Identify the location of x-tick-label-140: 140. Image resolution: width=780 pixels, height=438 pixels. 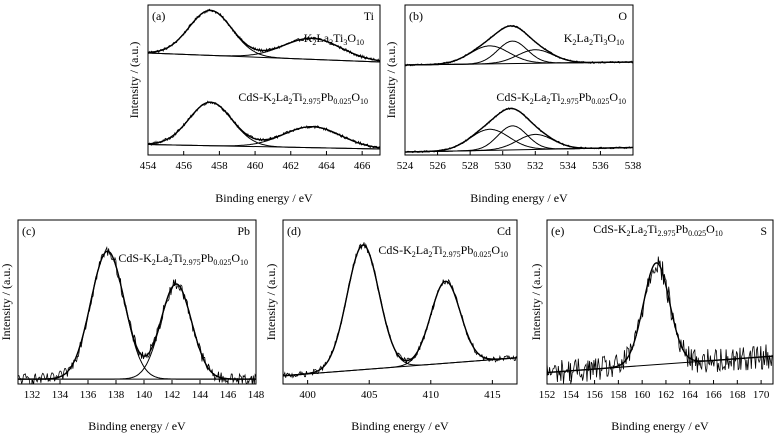
(144, 395).